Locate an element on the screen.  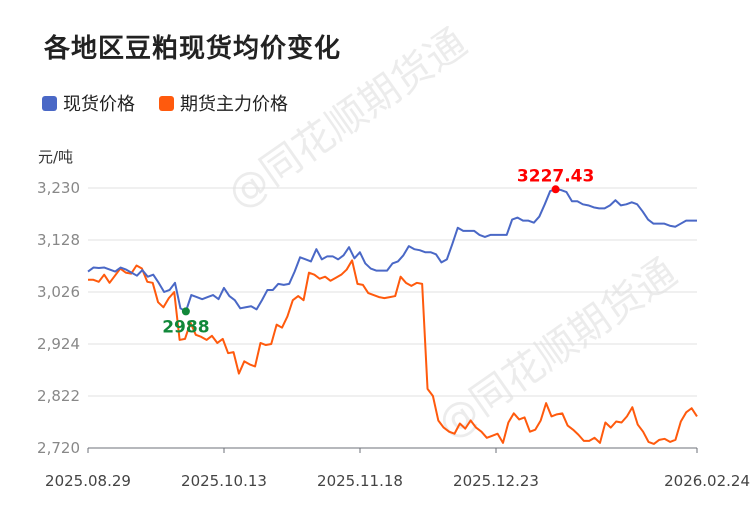
max-point-label: 3227.43 is located at coordinates (555, 176).